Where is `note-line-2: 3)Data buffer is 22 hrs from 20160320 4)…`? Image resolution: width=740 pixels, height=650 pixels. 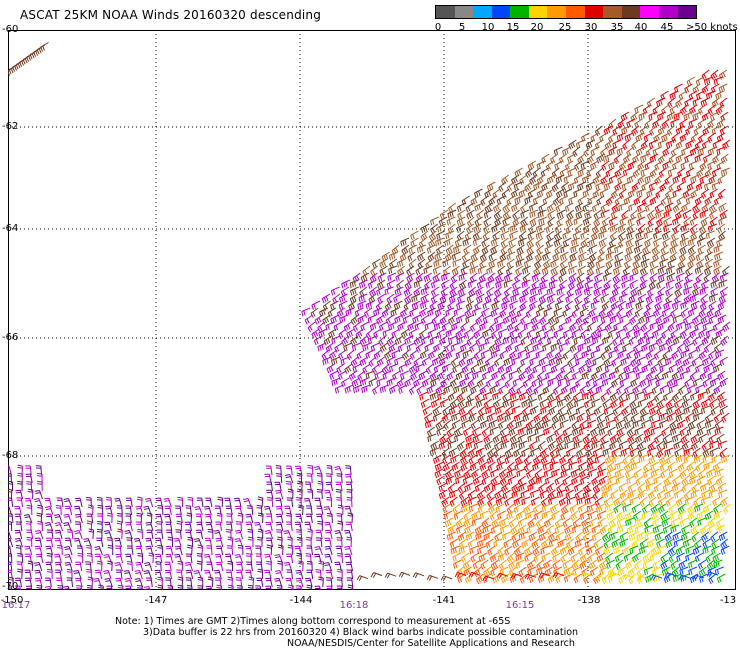
note-line-2: 3)Data buffer is 22 hrs from 20160320 4)… is located at coordinates (361, 632).